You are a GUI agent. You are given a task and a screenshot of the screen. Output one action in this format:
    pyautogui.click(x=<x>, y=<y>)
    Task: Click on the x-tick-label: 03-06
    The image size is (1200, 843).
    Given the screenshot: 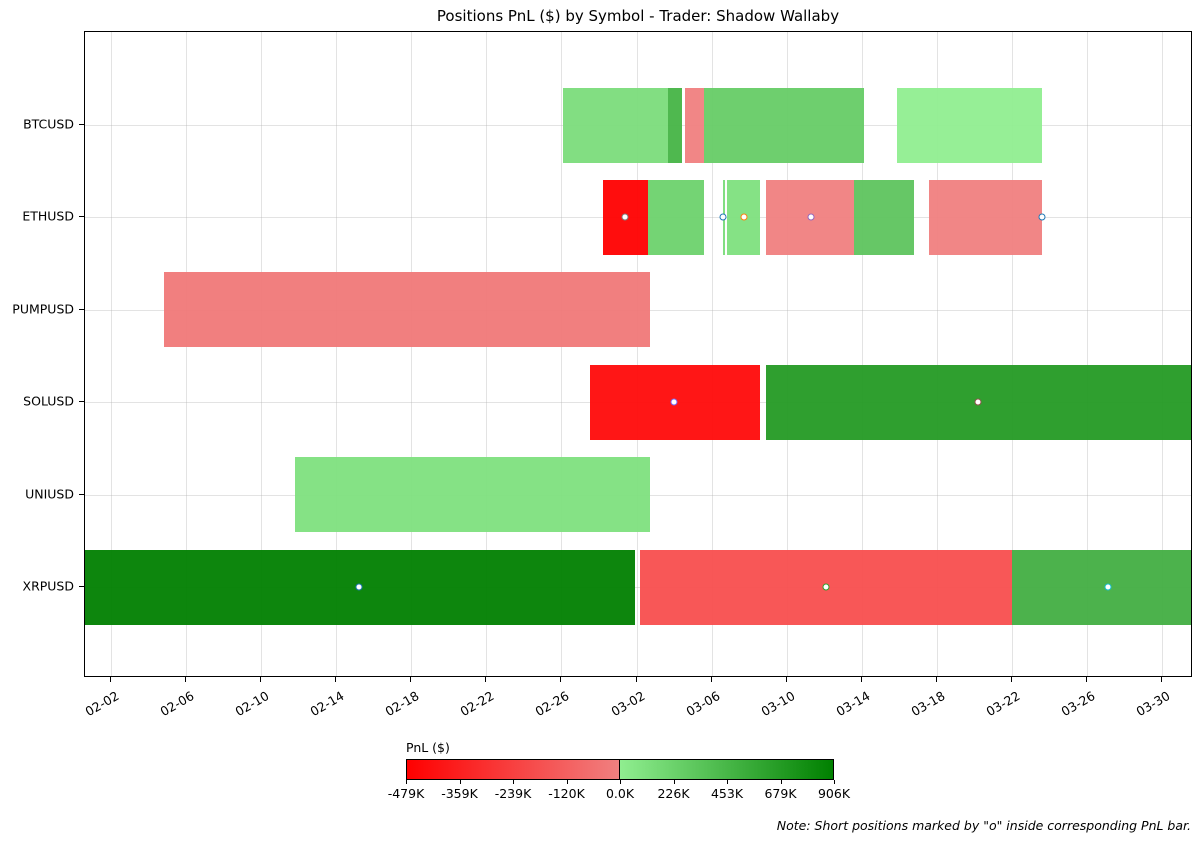 What is the action you would take?
    pyautogui.click(x=703, y=704)
    